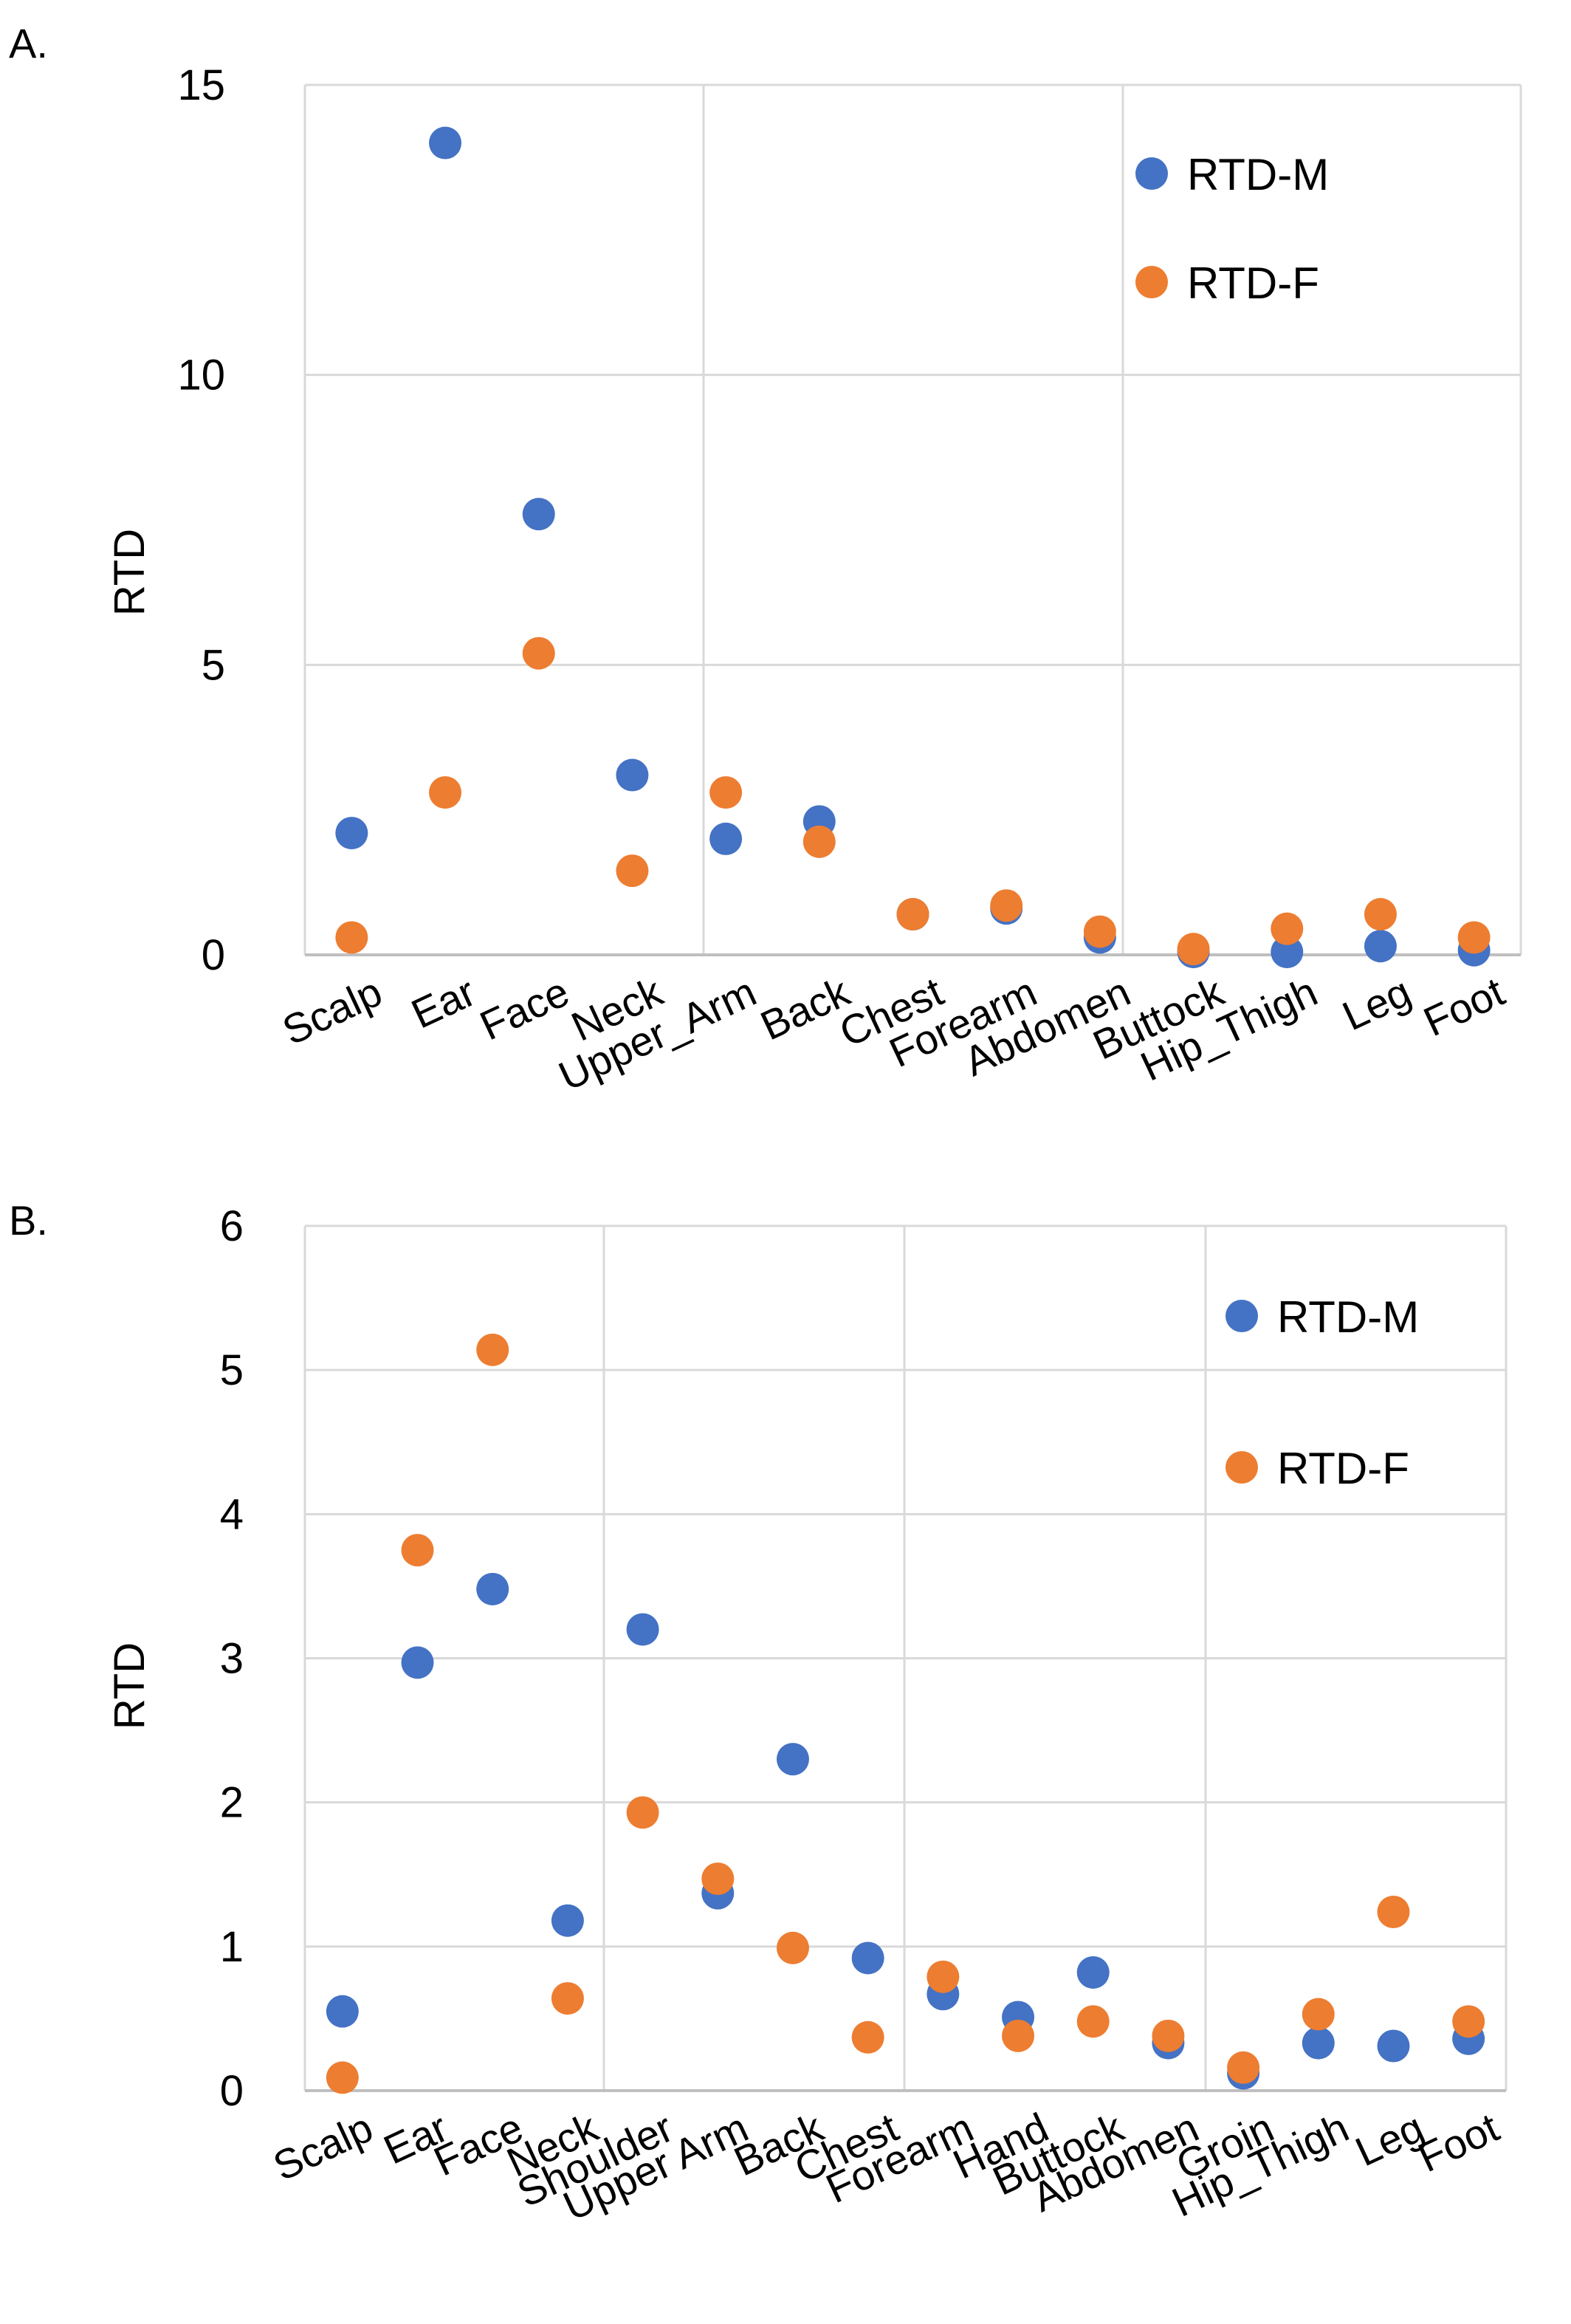  Describe the element at coordinates (232, 1947) in the screenshot. I see `y-tick-label: 1` at that location.